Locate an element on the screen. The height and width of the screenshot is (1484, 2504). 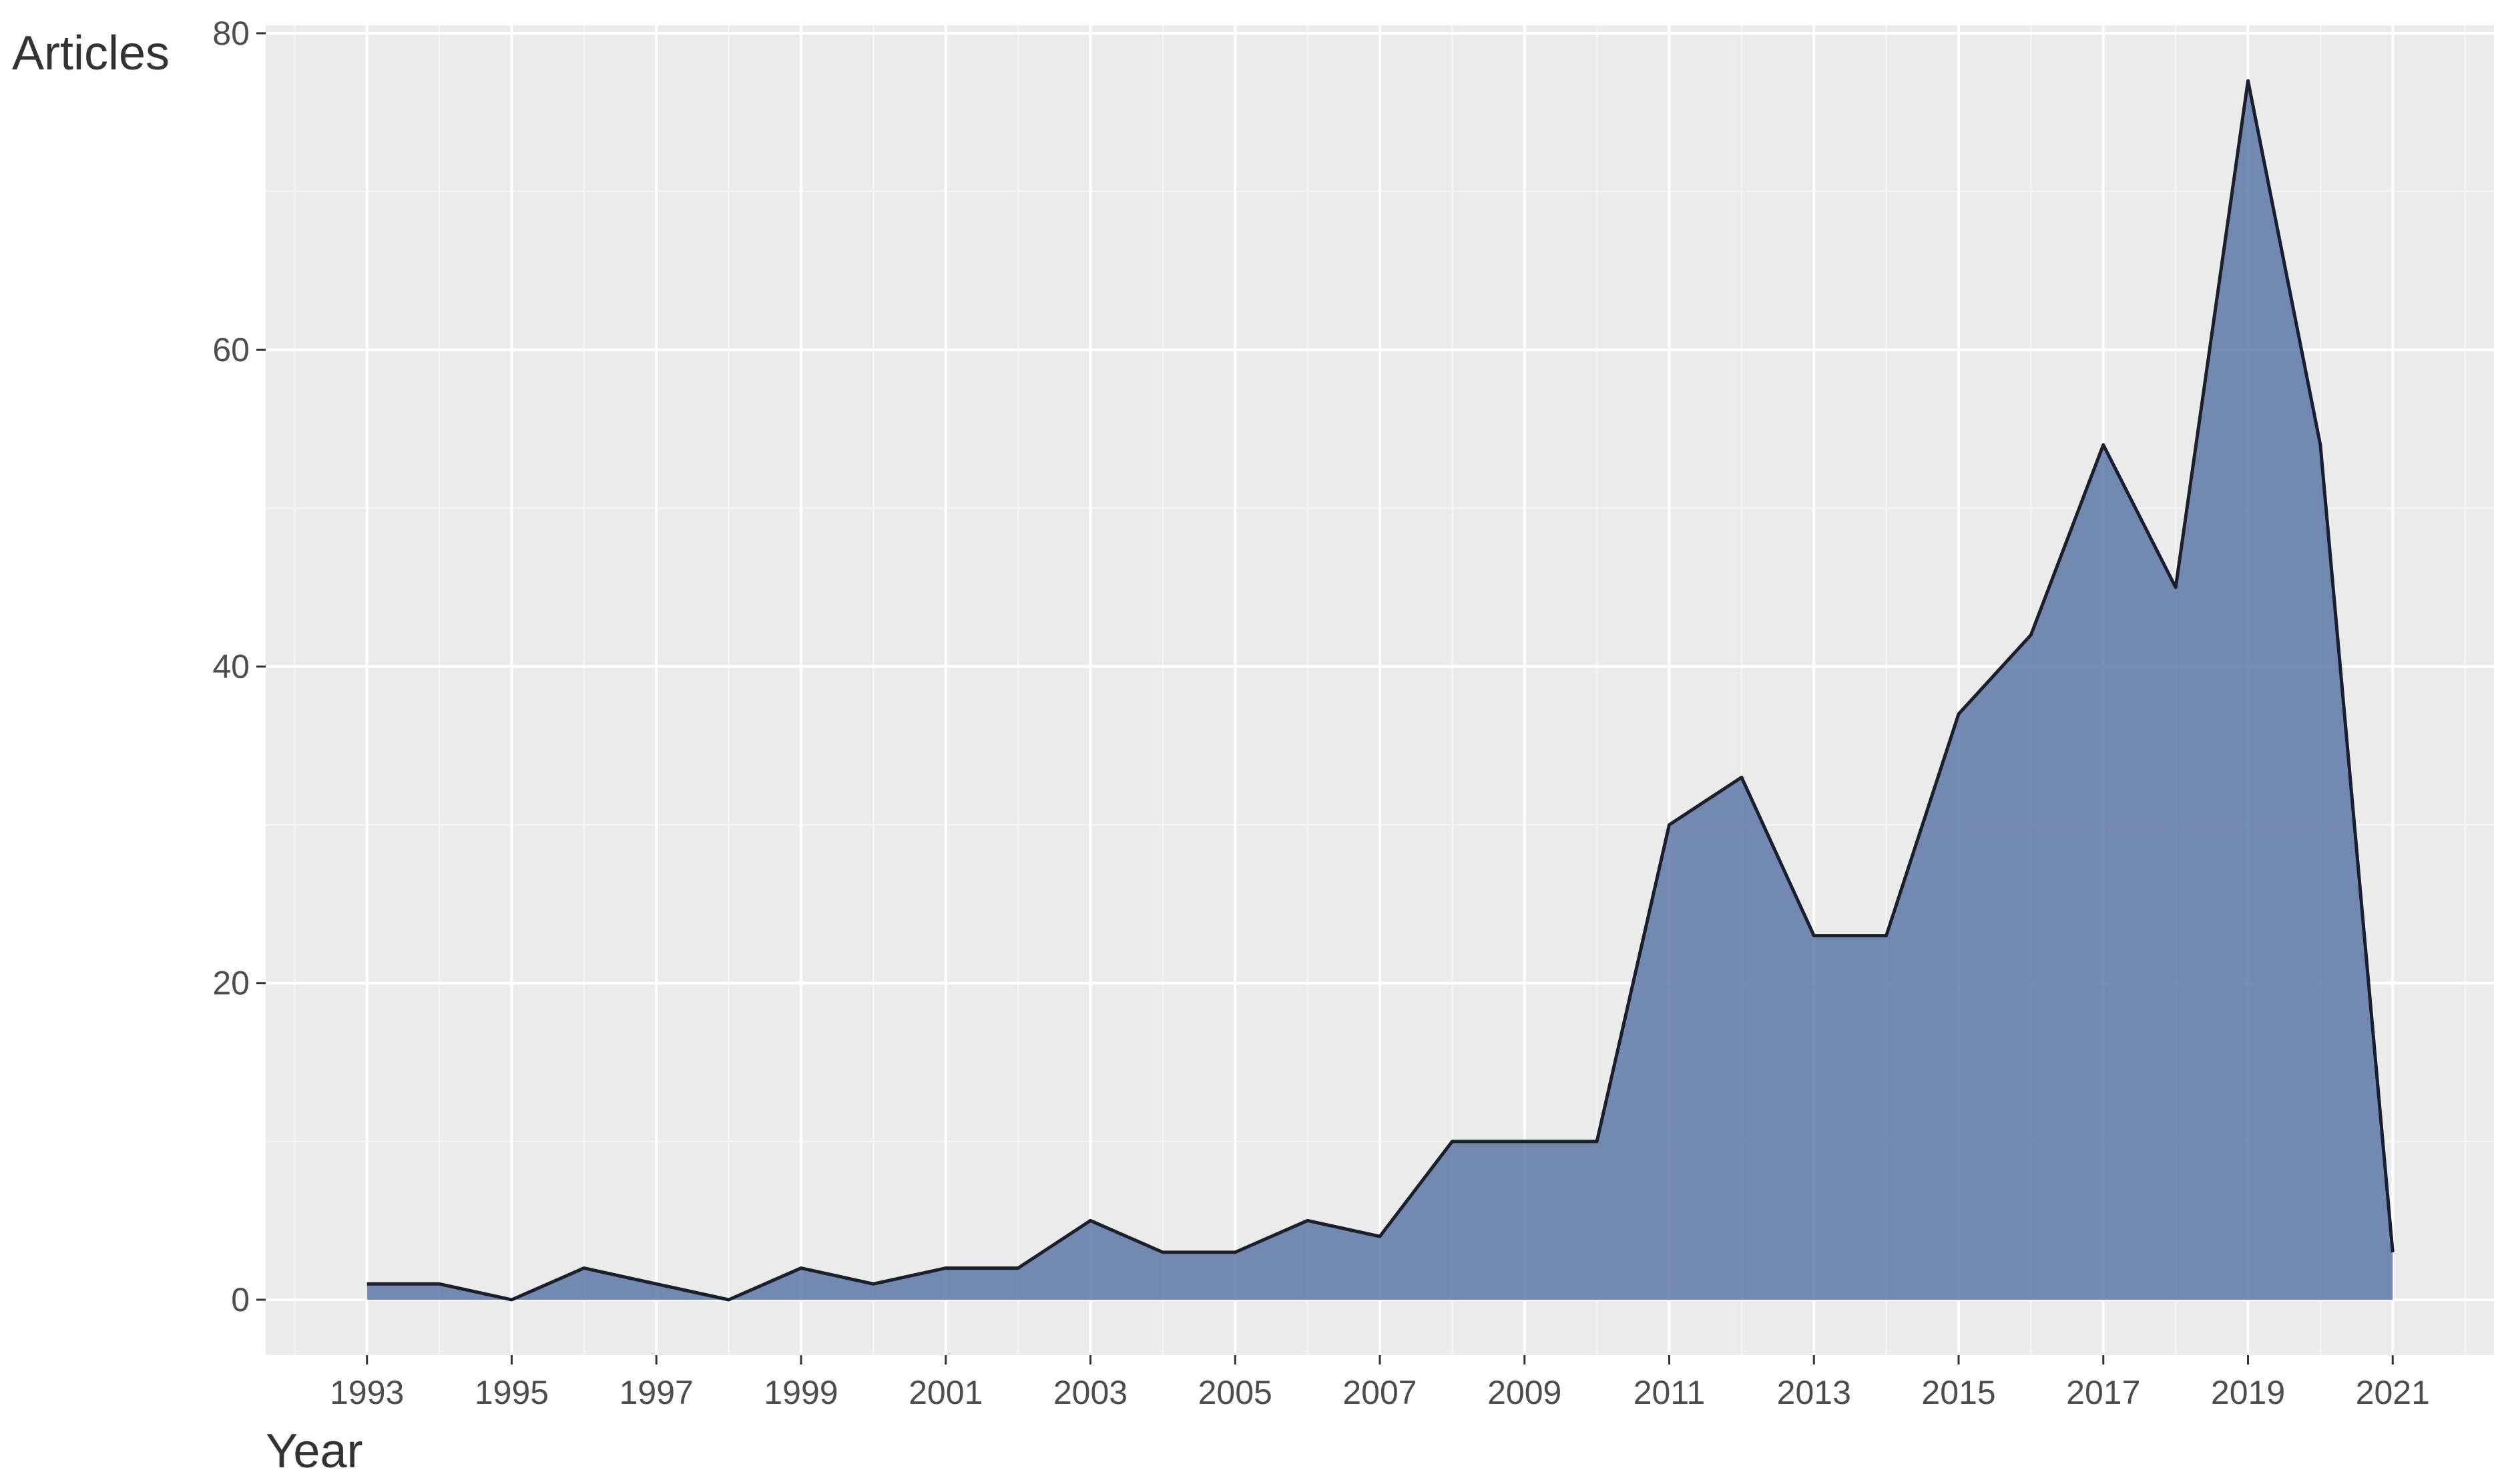
x-axis-title: Year is located at coordinates (314, 1451).